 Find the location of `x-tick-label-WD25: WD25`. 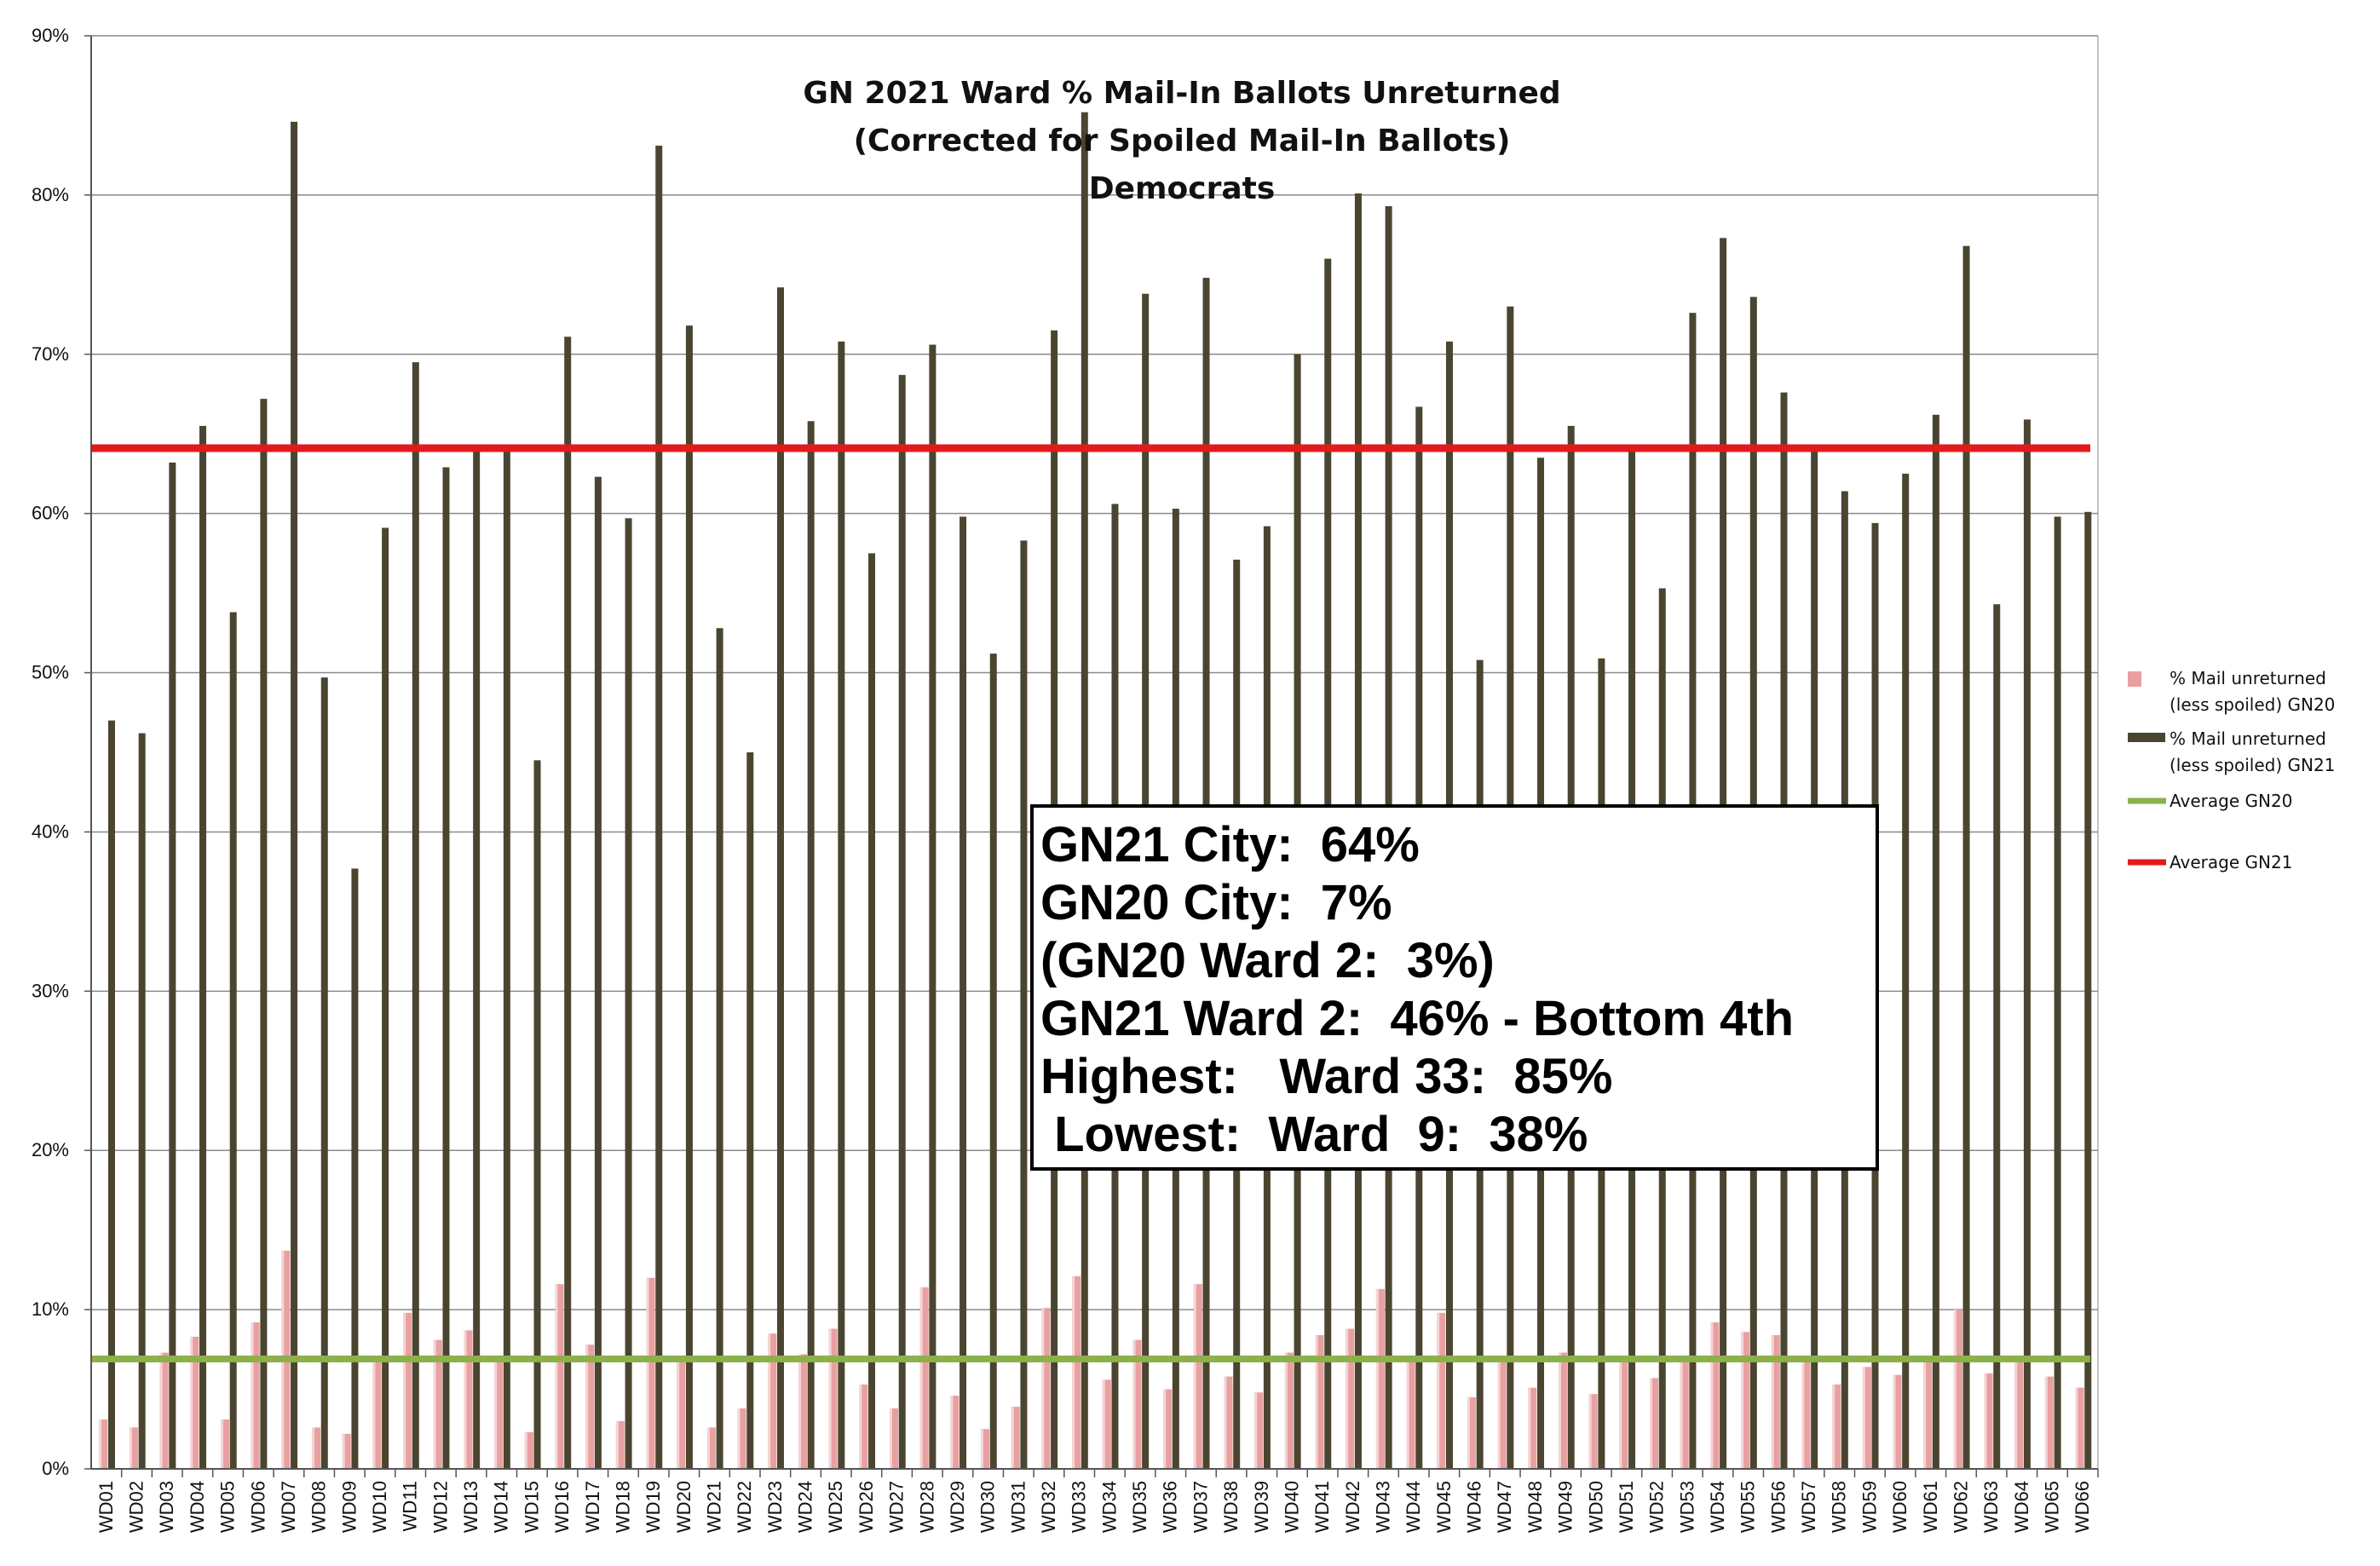

x-tick-label-WD25: WD25 is located at coordinates (835, 1507).